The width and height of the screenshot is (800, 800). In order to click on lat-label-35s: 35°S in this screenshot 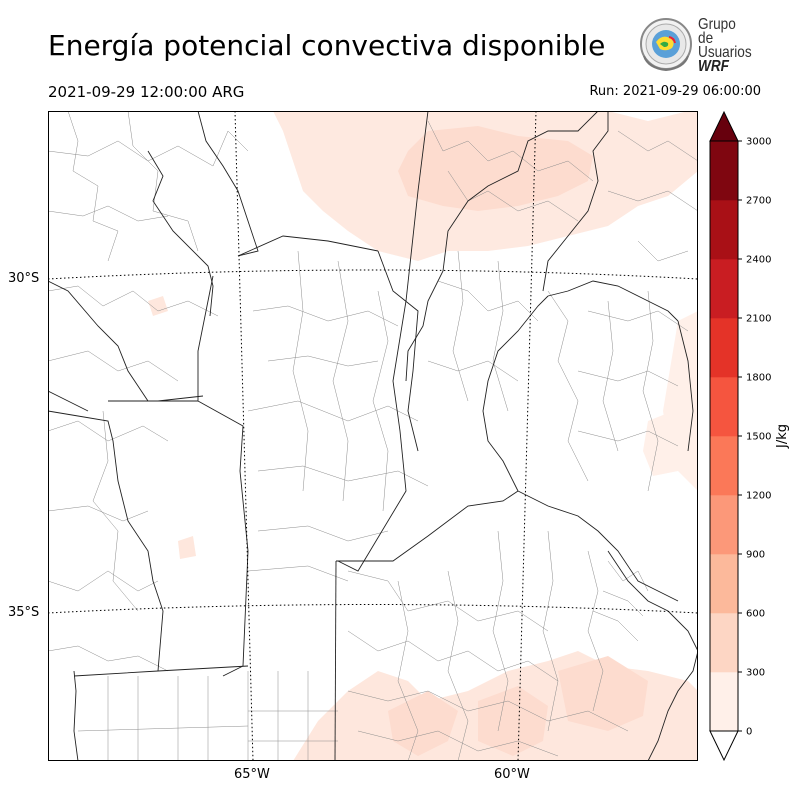, I will do `click(24, 612)`.